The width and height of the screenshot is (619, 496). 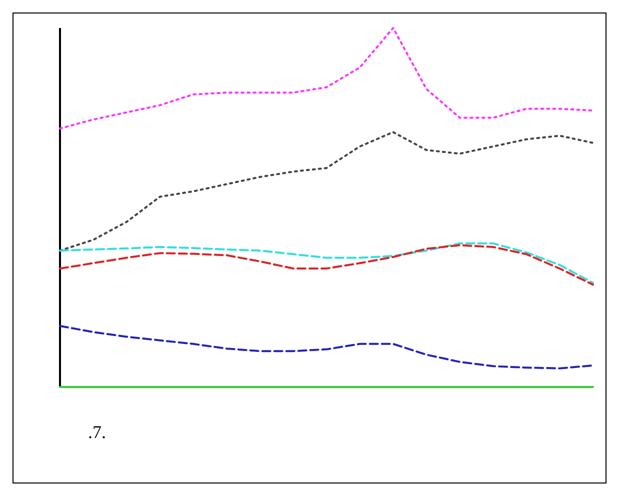 What do you see at coordinates (97, 432) in the screenshot?
I see `text: .7.` at bounding box center [97, 432].